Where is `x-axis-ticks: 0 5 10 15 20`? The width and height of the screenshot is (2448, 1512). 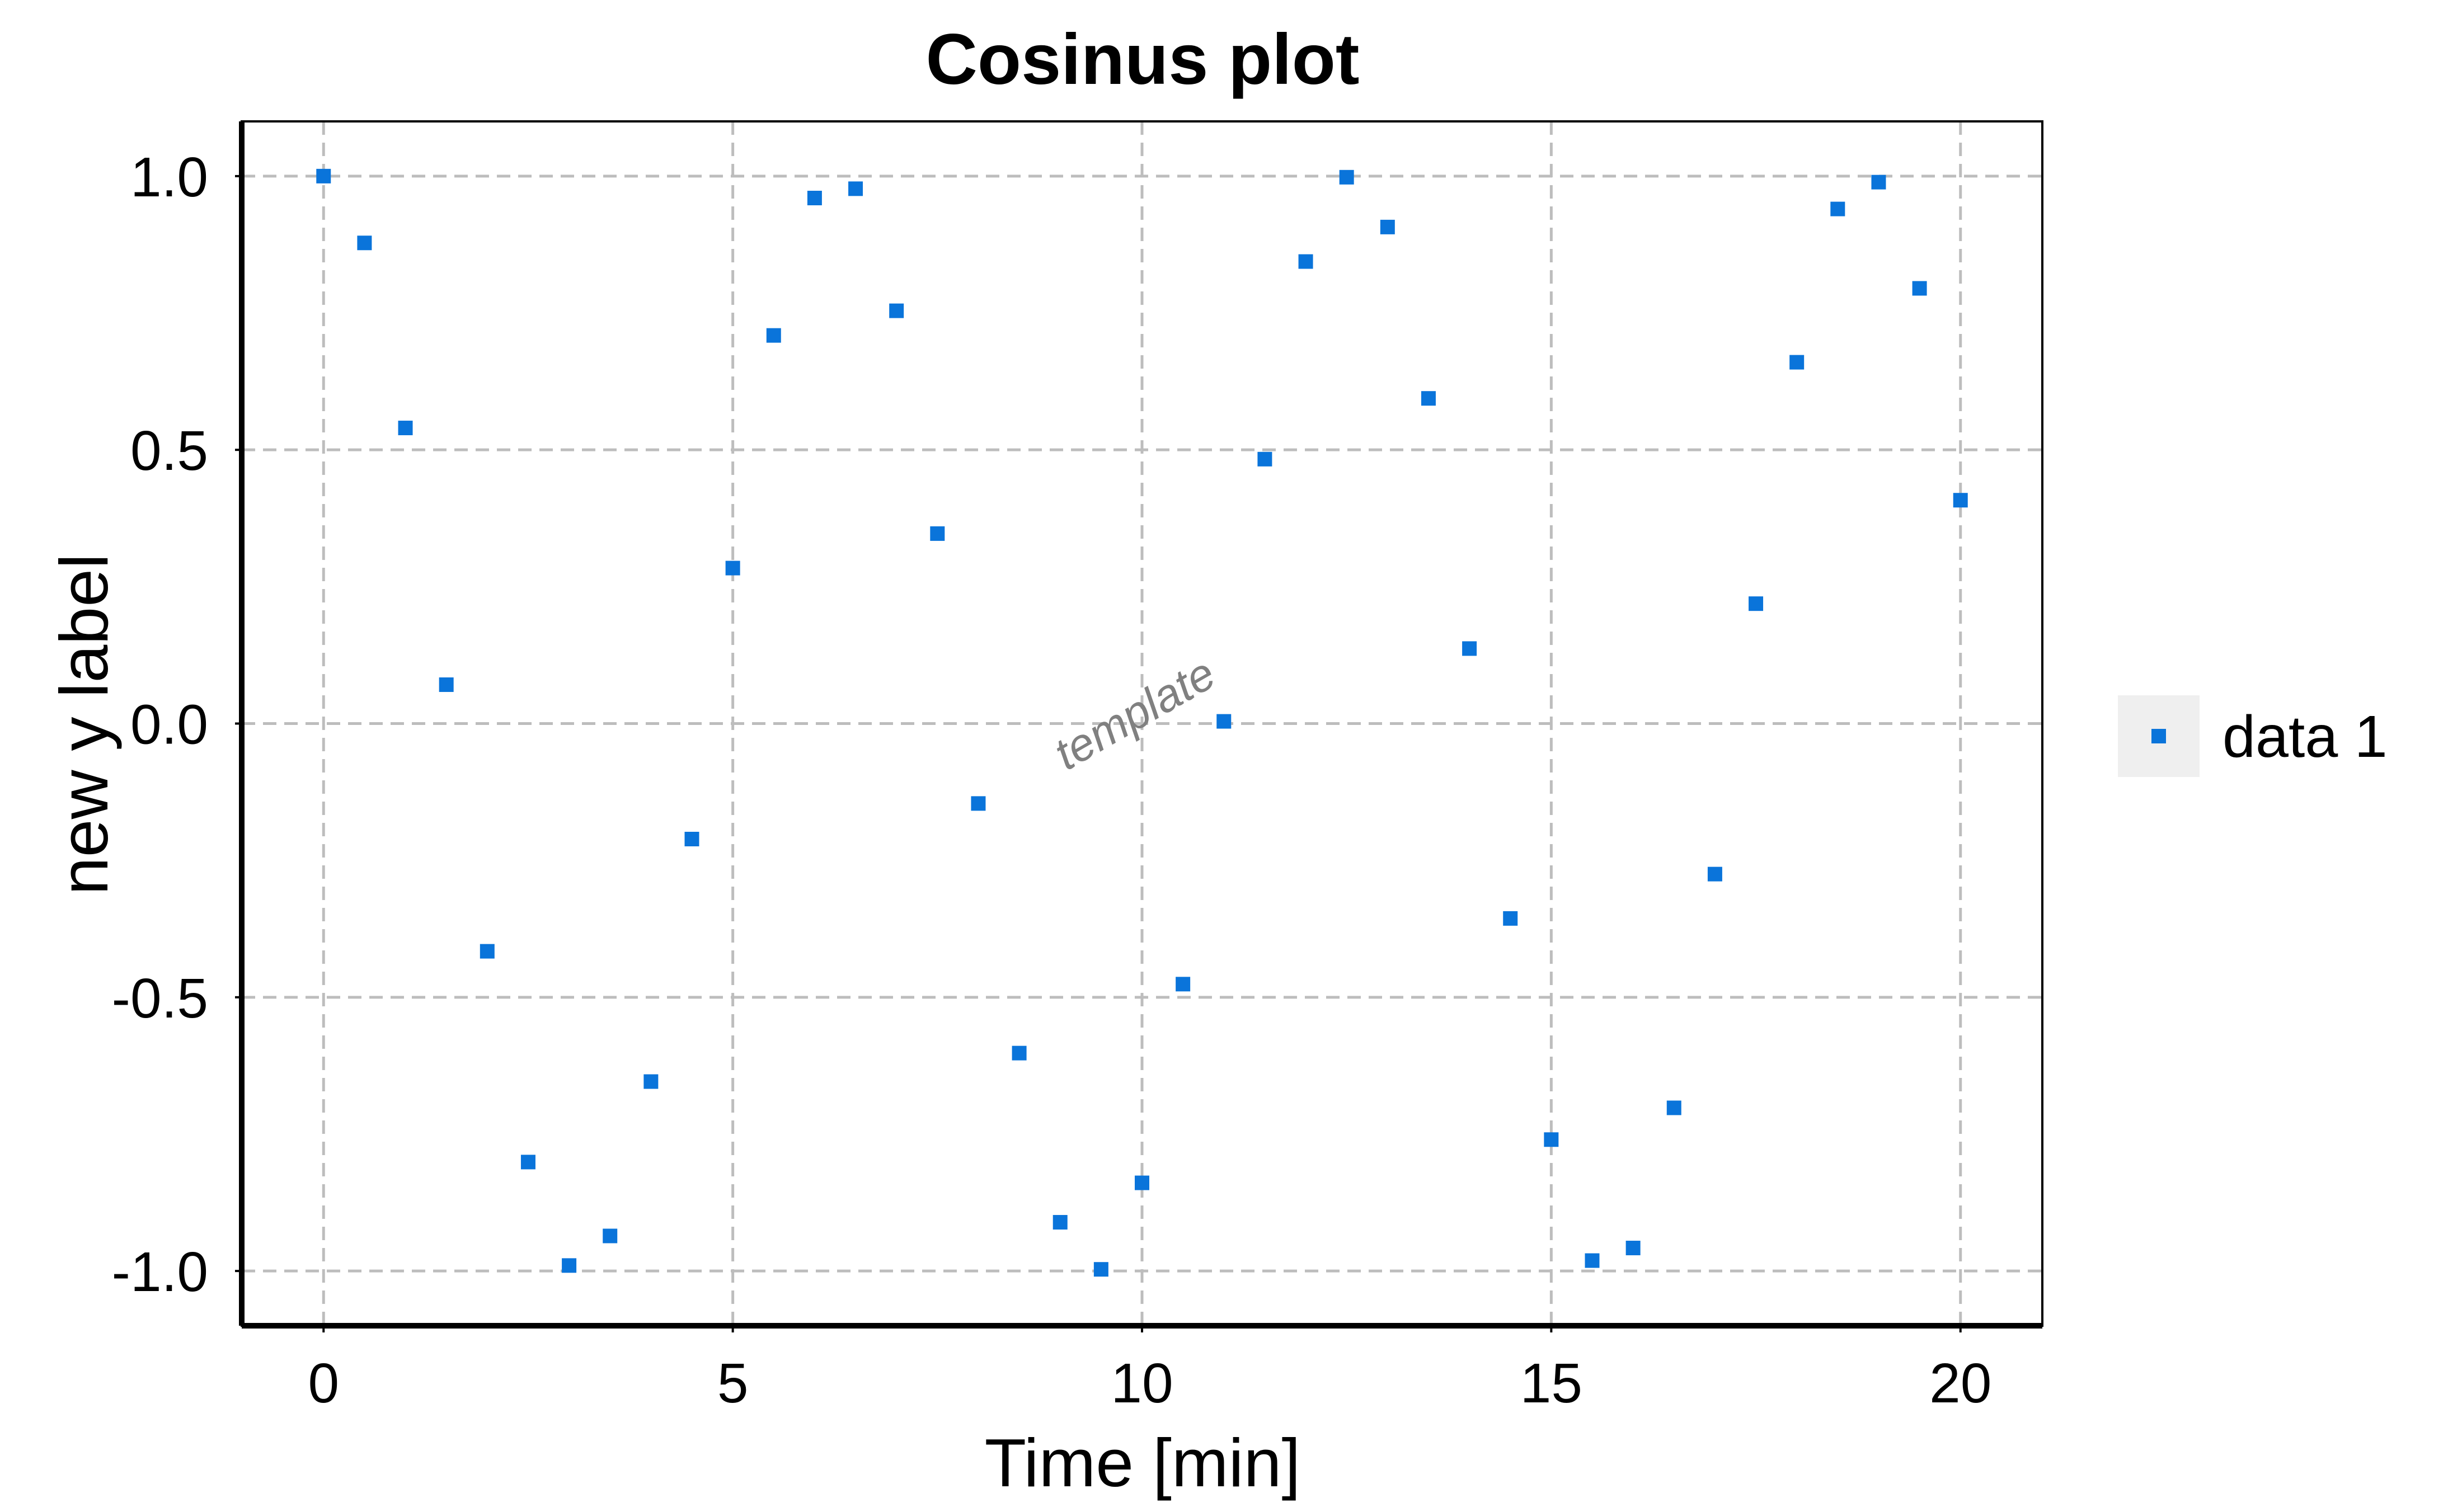 x-axis-ticks: 0 5 10 15 20 is located at coordinates (1149, 1371).